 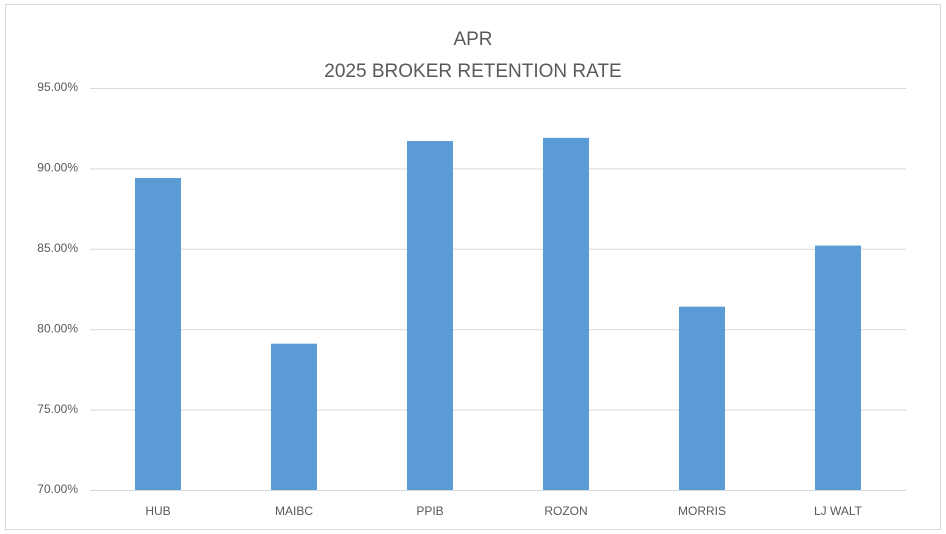 I want to click on chart-title: APR, so click(x=472, y=39).